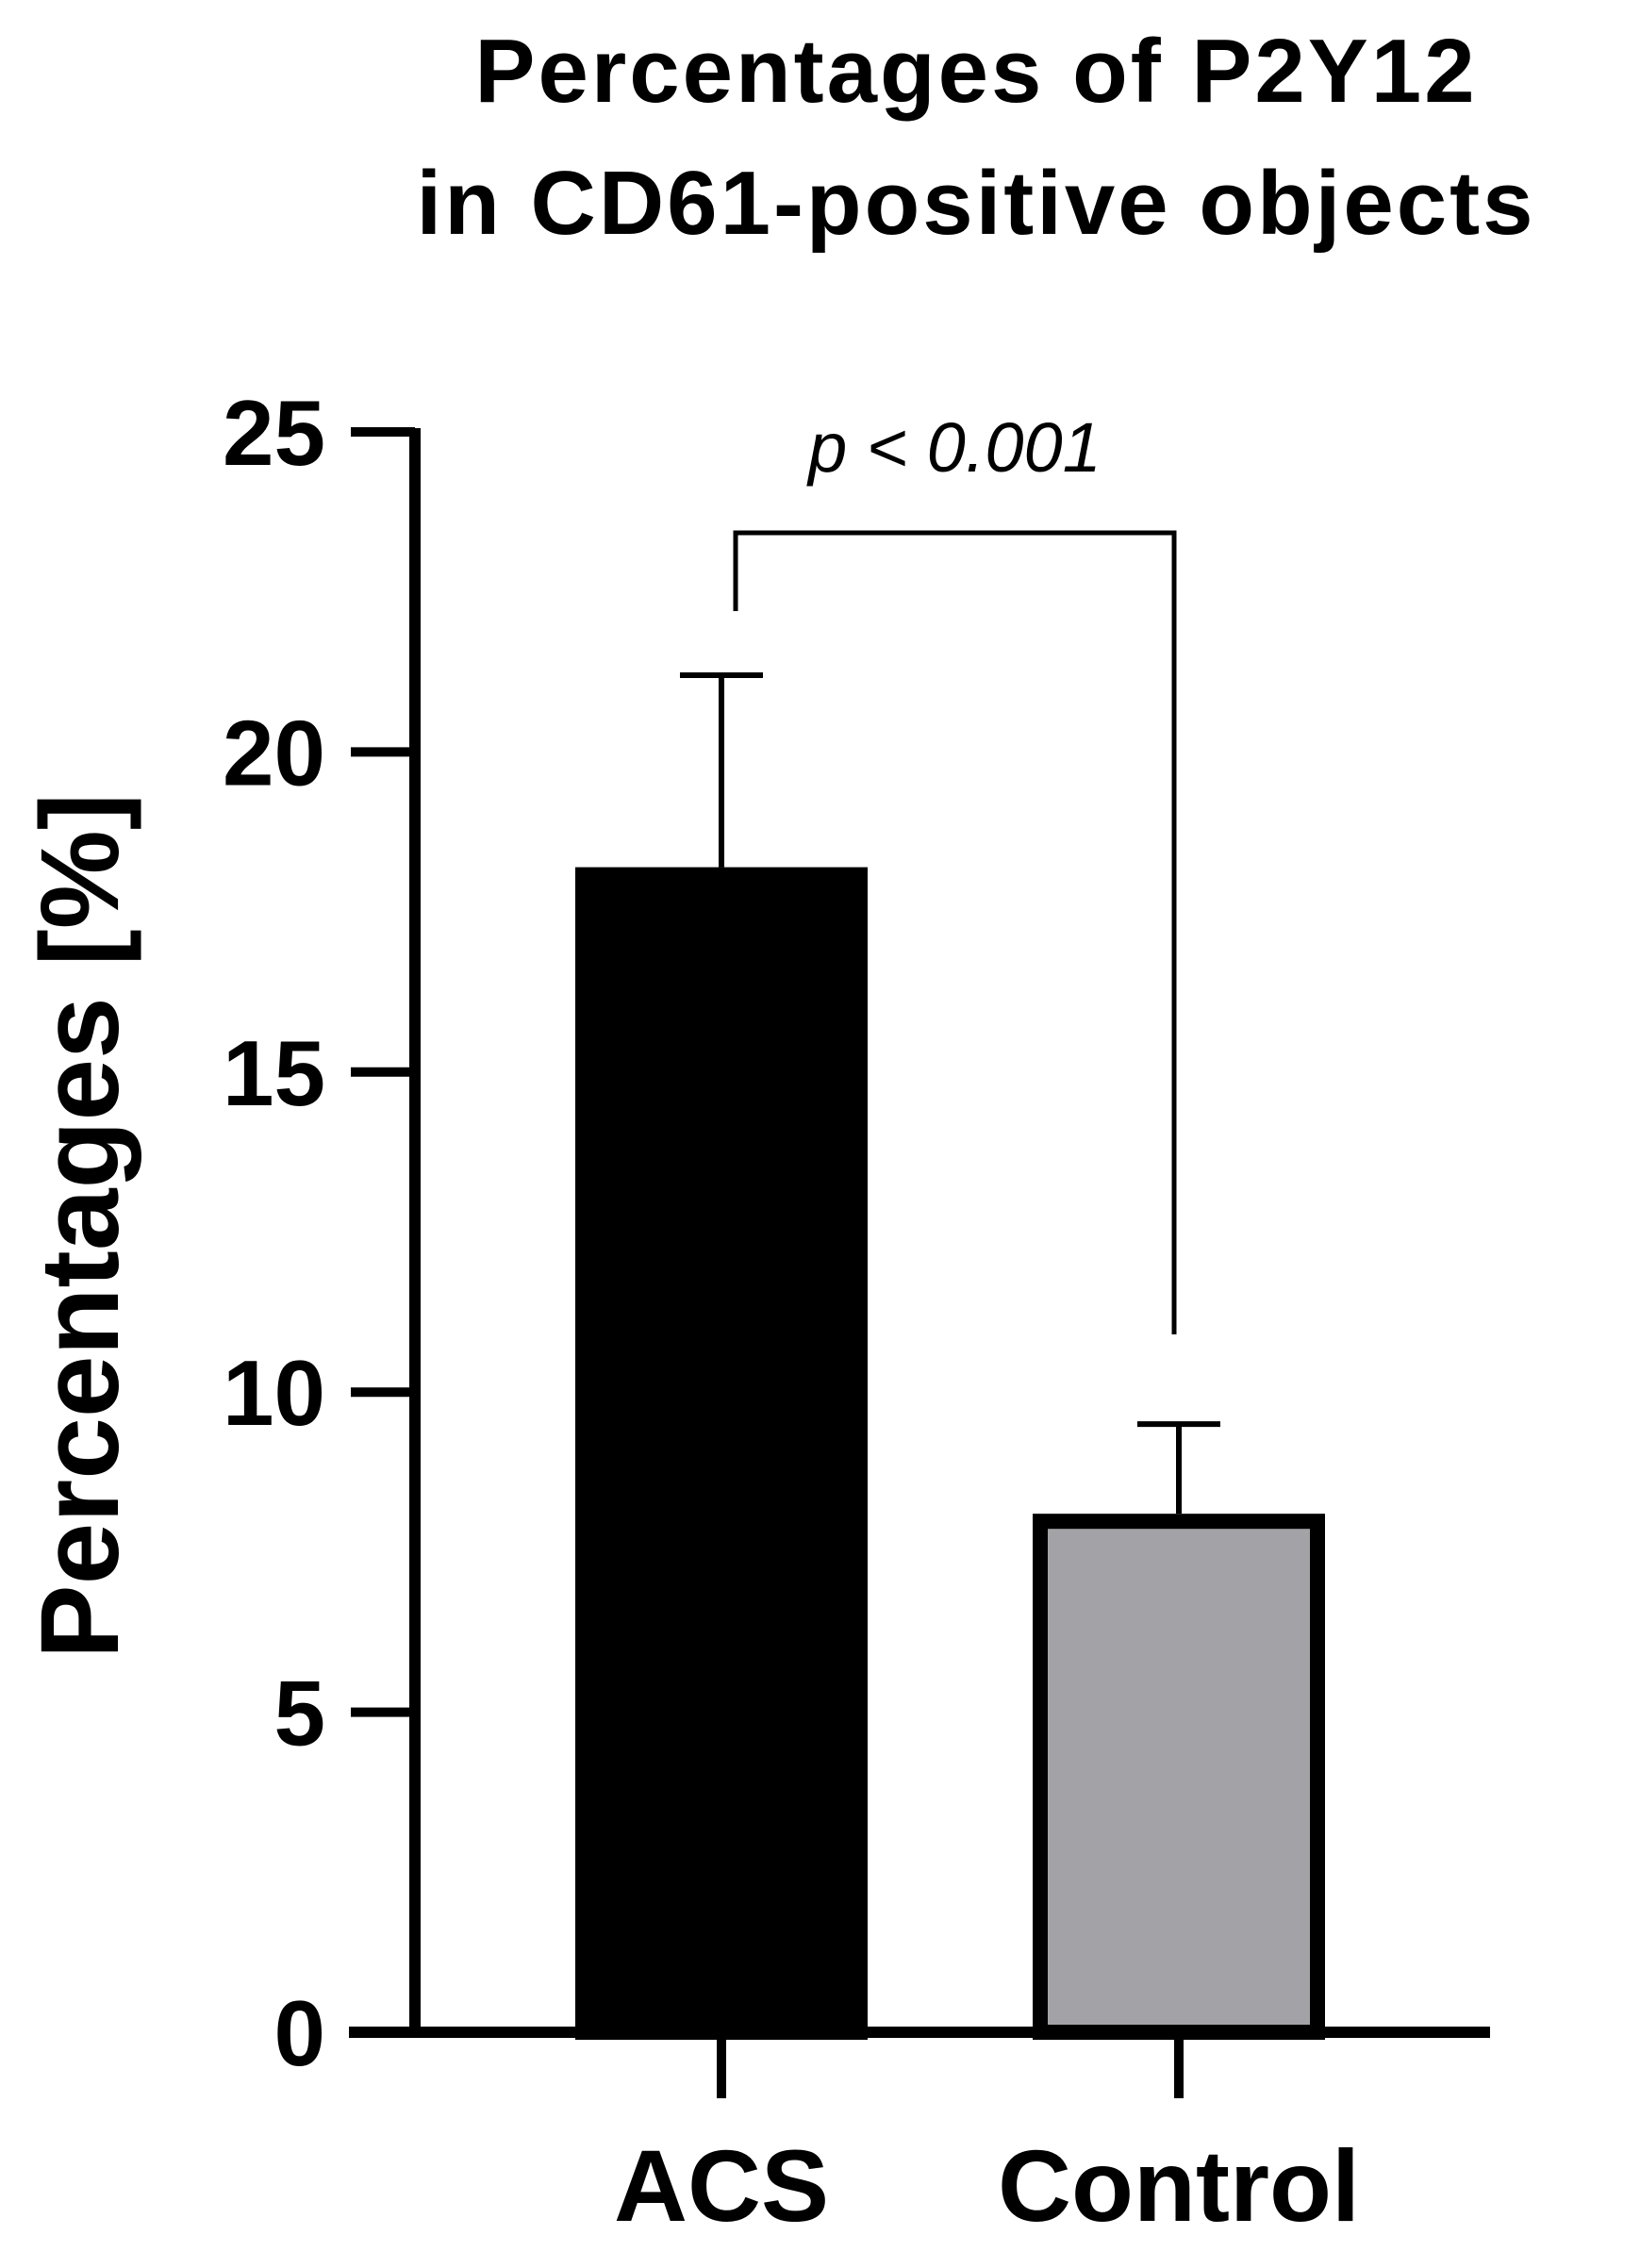 This screenshot has height=2268, width=1640. I want to click on y-tick-label-15: 15, so click(274, 1073).